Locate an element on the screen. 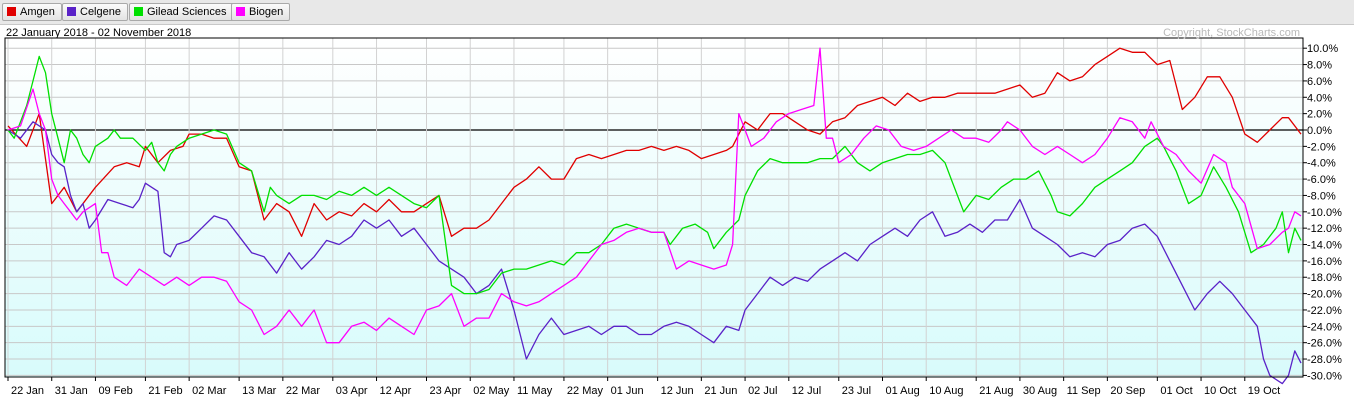 The width and height of the screenshot is (1354, 401). y-tick-label: -16.0% is located at coordinates (1324, 262).